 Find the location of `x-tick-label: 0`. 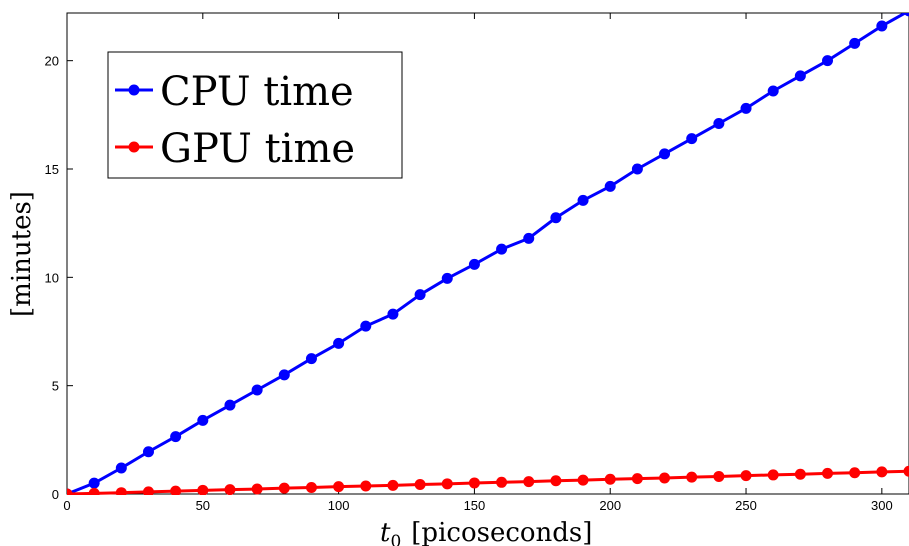

x-tick-label: 0 is located at coordinates (66, 505).